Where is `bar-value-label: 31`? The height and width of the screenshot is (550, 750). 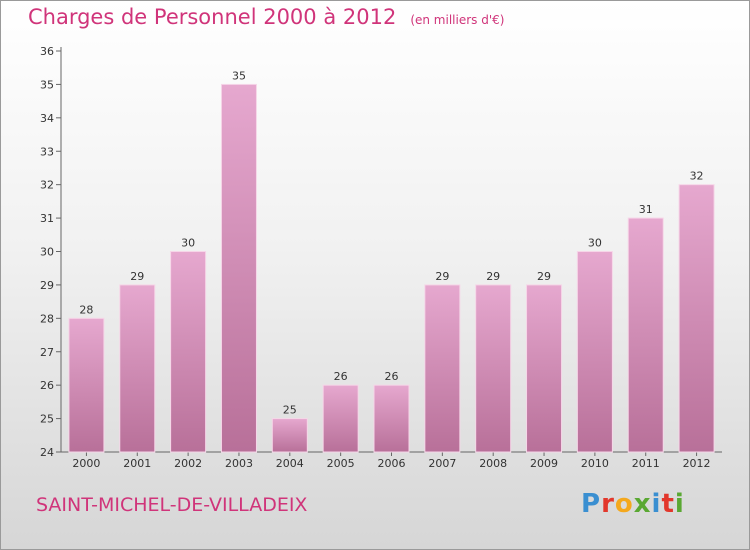 bar-value-label: 31 is located at coordinates (646, 209).